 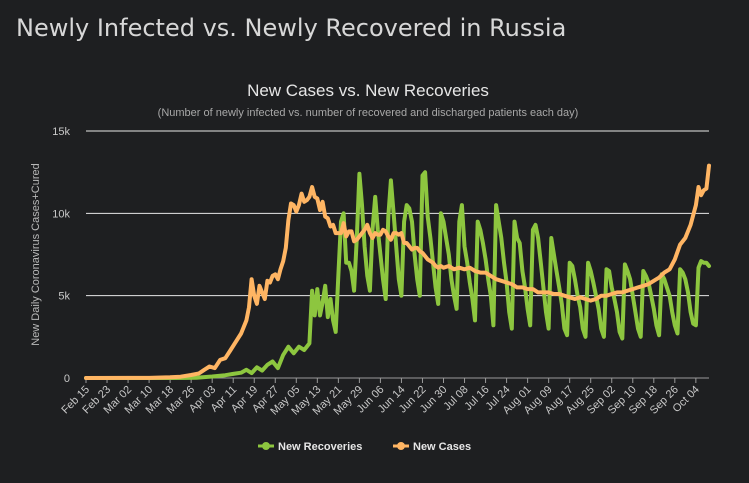 What do you see at coordinates (64, 297) in the screenshot?
I see `y-tick-label: 5k` at bounding box center [64, 297].